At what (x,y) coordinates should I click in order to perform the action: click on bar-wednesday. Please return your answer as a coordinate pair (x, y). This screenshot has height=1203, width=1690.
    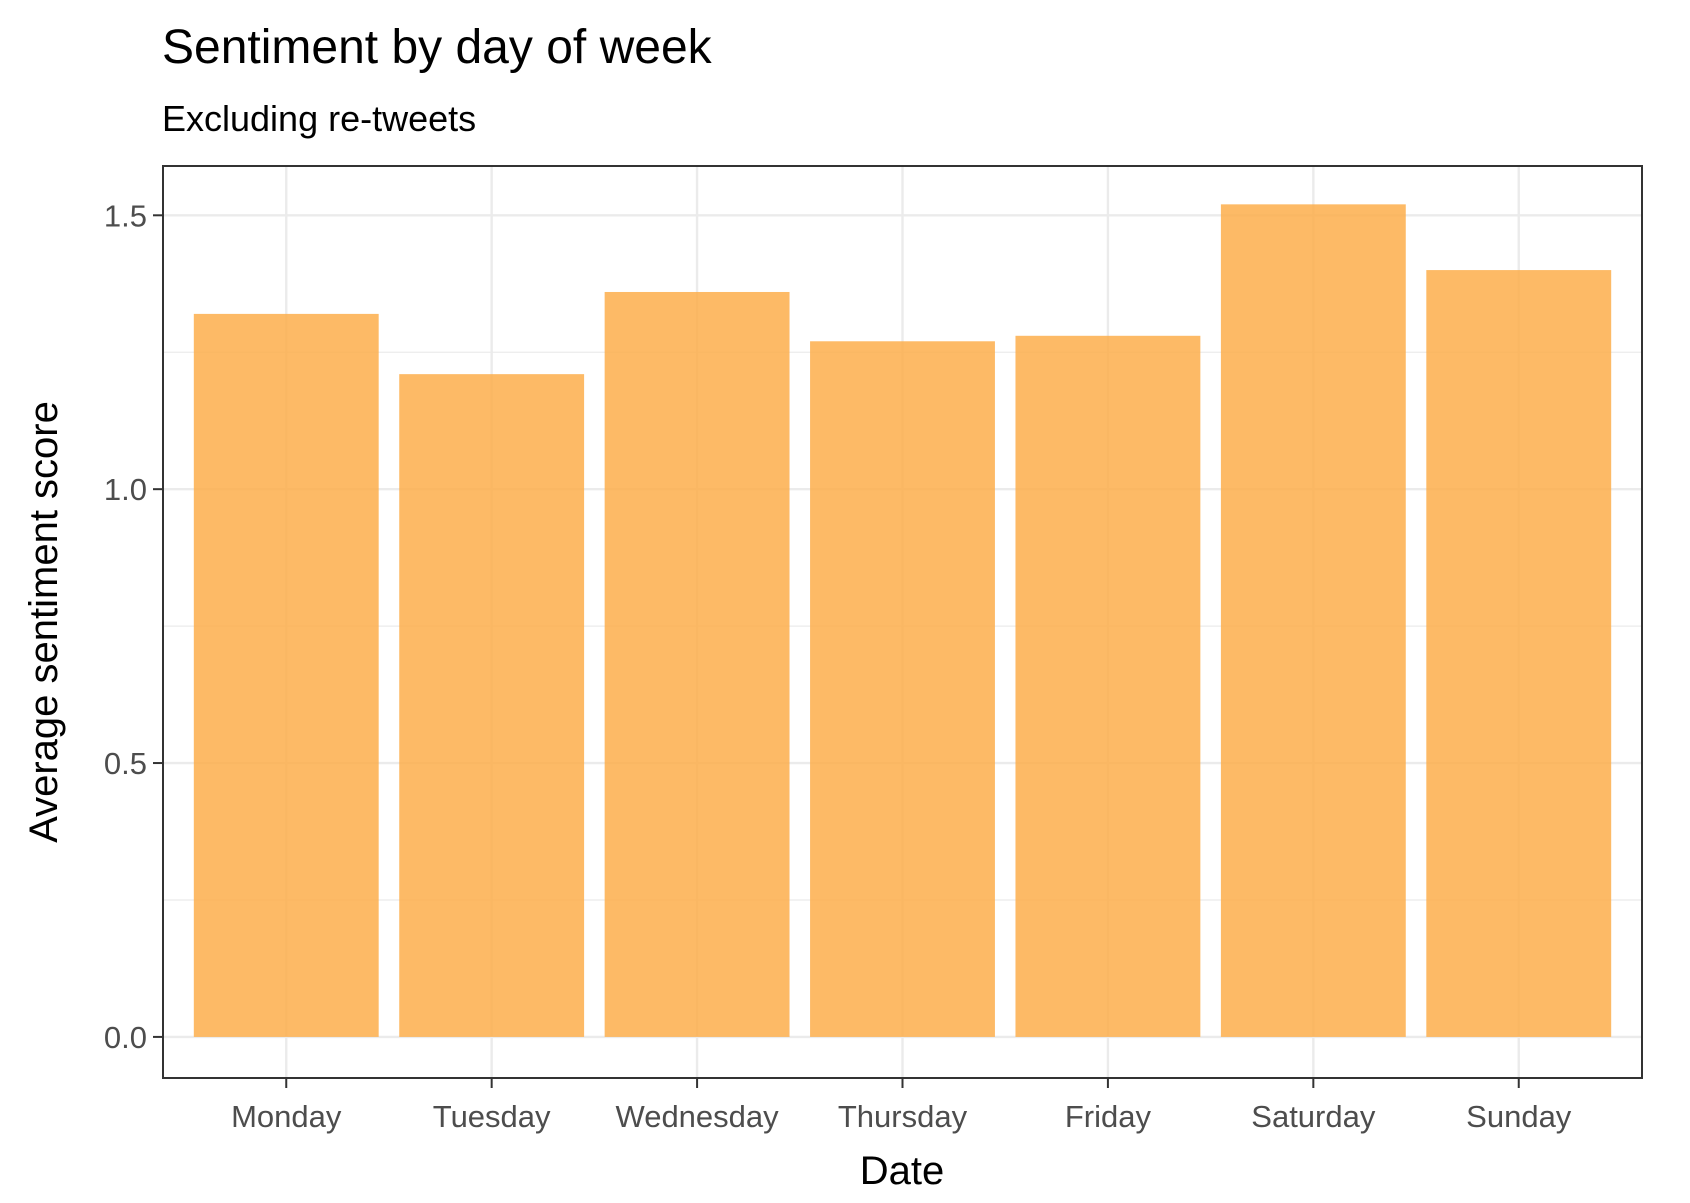
    Looking at the image, I should click on (697, 664).